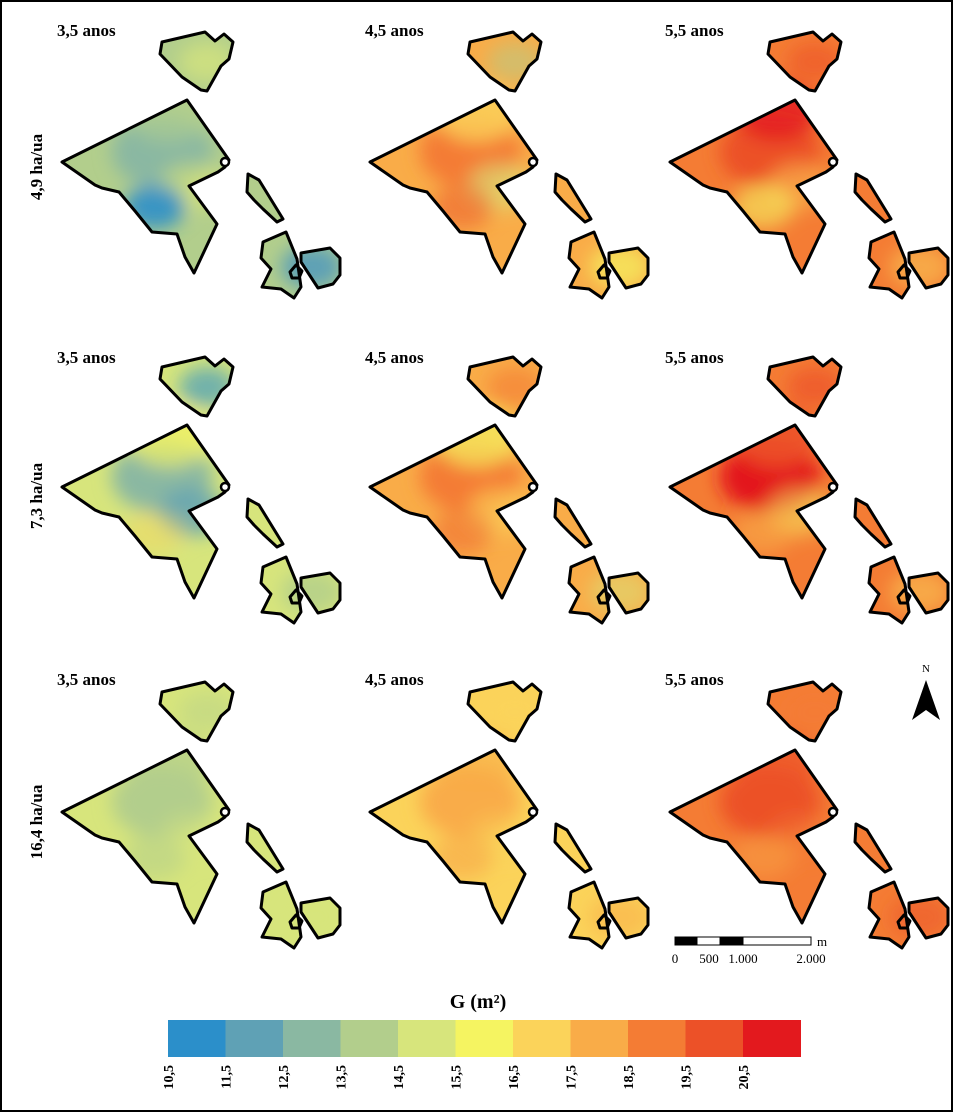 This screenshot has height=1115, width=953. What do you see at coordinates (687, 1077) in the screenshot?
I see `legend-tick-label: 19,5` at bounding box center [687, 1077].